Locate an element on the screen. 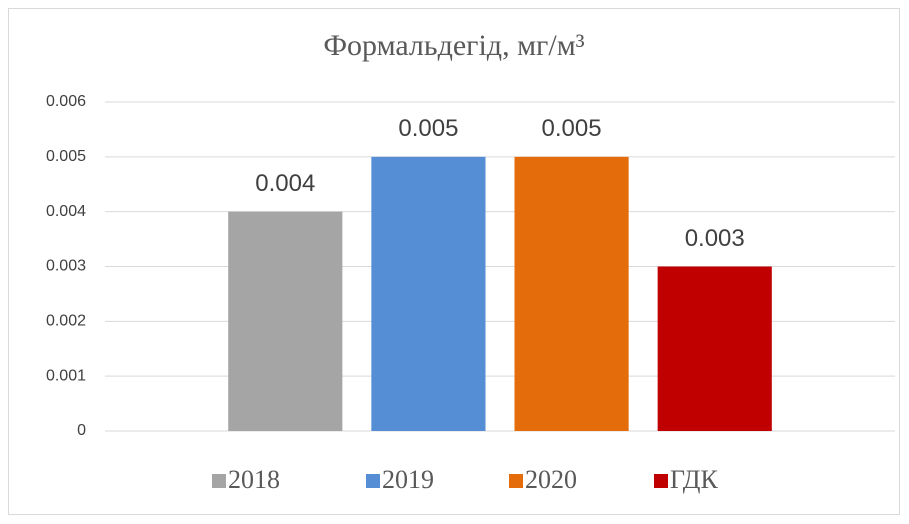 The image size is (909, 524). y-tick-label: 0.001 is located at coordinates (66, 375).